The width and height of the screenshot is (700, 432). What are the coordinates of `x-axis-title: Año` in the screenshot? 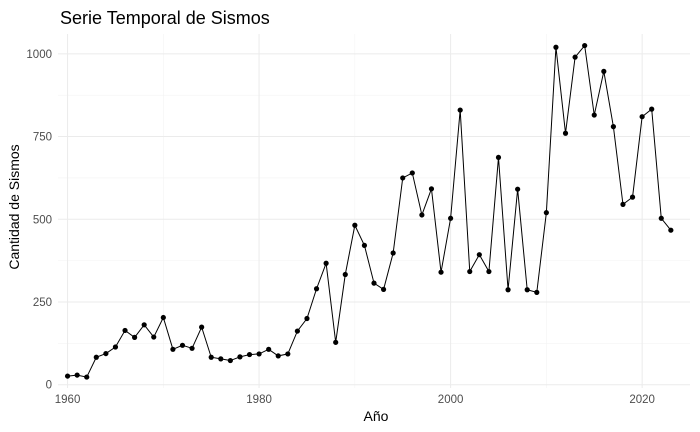 It's located at (376, 416).